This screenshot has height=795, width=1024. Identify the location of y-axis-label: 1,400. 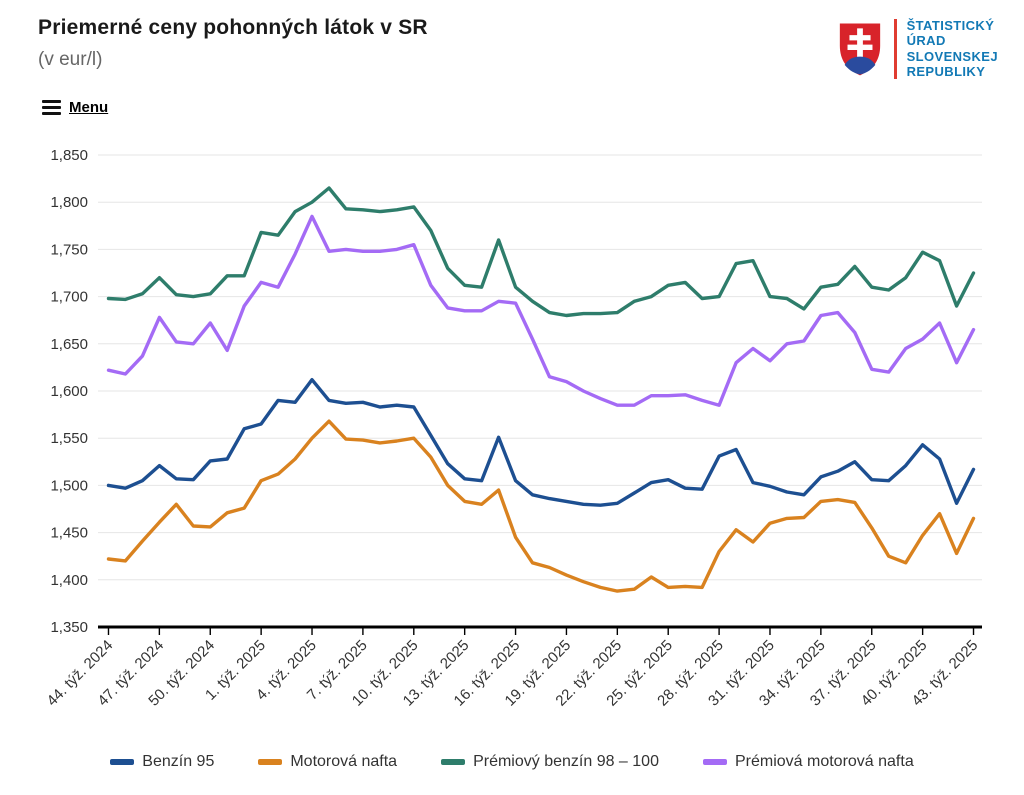
(69, 580).